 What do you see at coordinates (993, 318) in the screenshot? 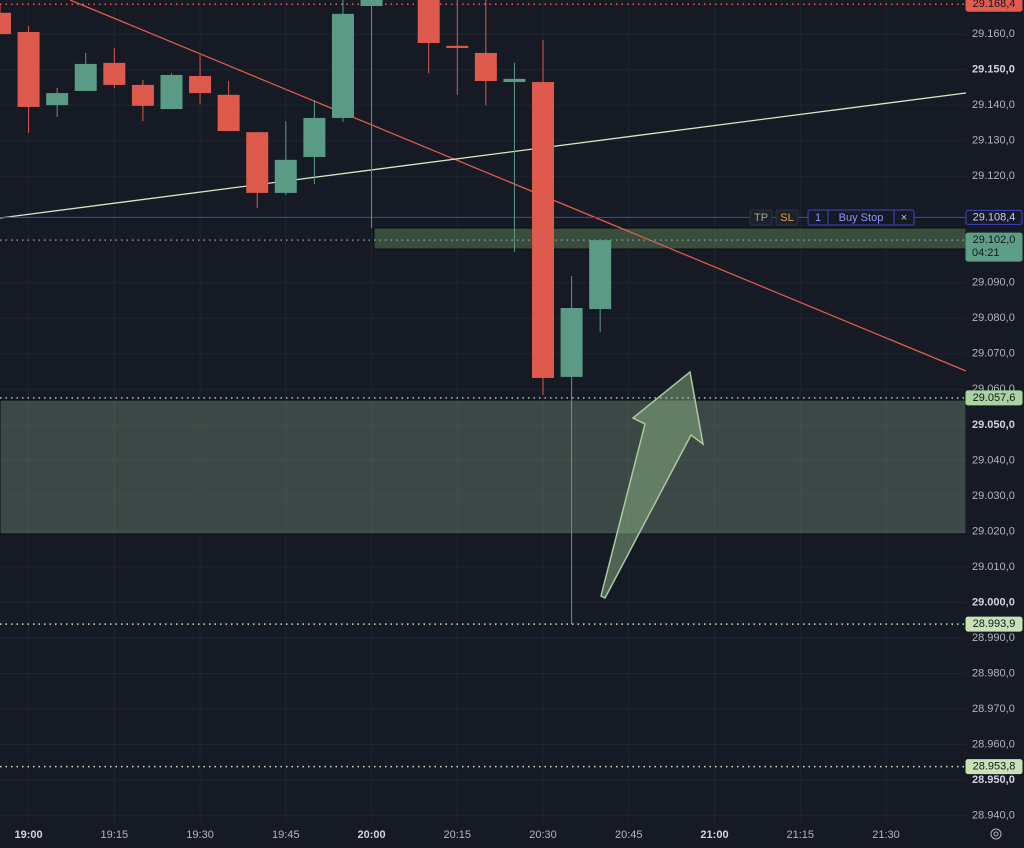
I see `y-tick-label: 29.080,0` at bounding box center [993, 318].